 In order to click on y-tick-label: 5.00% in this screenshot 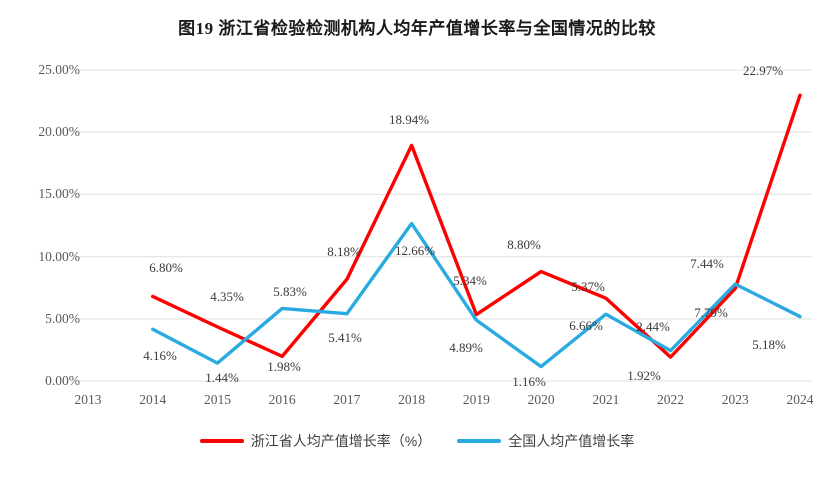, I will do `click(62, 318)`.